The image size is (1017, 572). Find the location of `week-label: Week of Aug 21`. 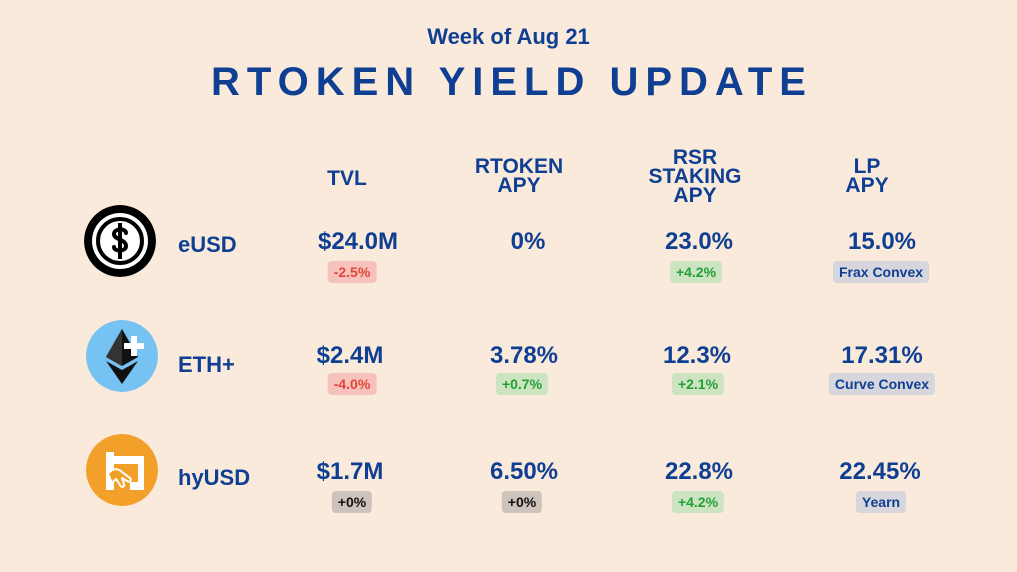

week-label: Week of Aug 21 is located at coordinates (508, 36).